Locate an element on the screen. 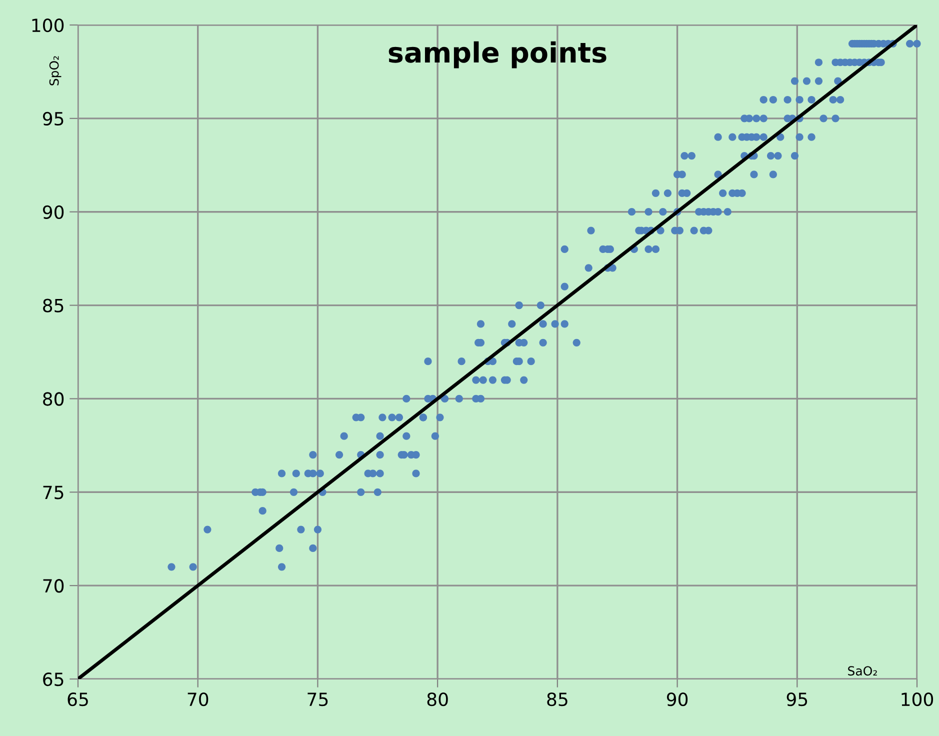  x-tick-label: 75 is located at coordinates (318, 699).